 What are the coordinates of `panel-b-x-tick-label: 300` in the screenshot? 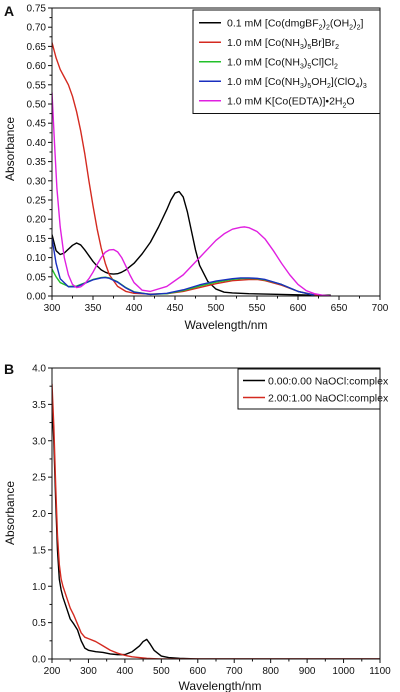 It's located at (88, 671).